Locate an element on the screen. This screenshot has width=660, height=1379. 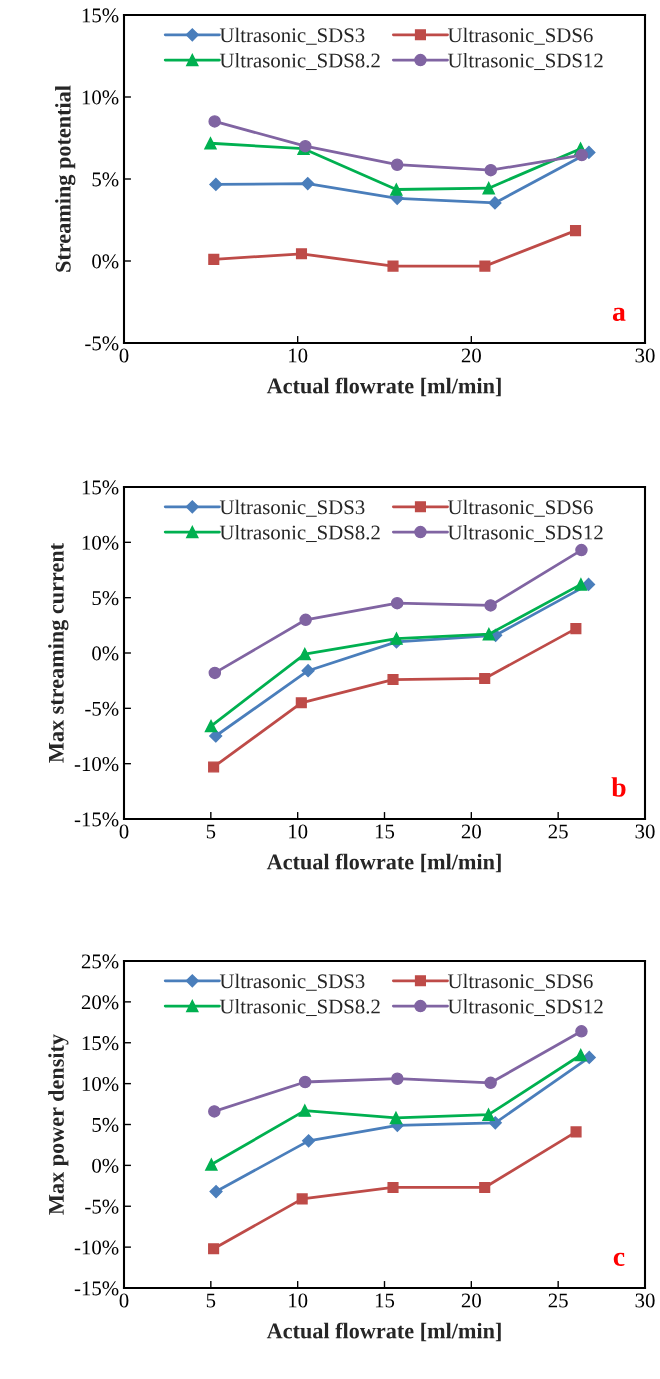
y-tick-label: 20% is located at coordinates (100, 1002).